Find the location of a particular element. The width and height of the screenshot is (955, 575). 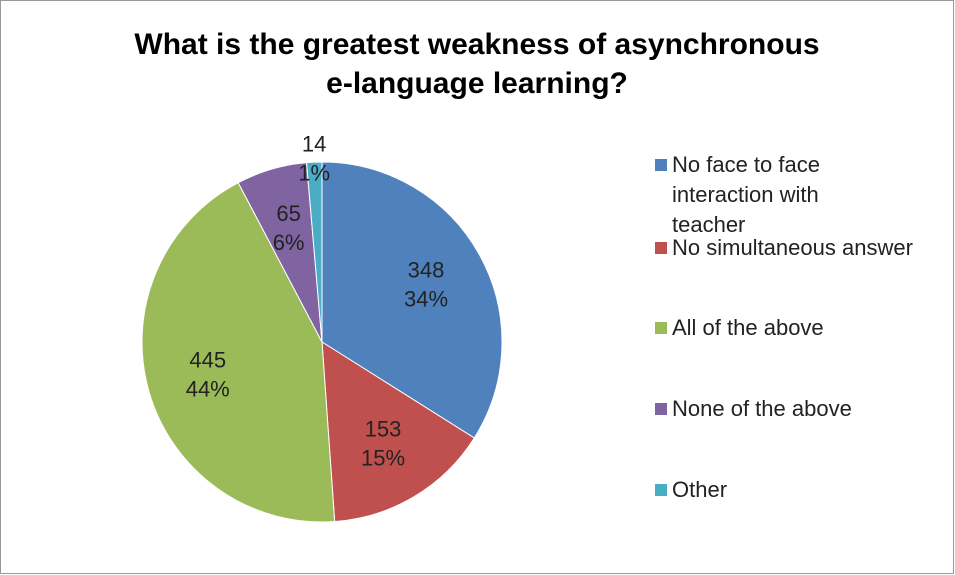

data-label: 34% is located at coordinates (426, 298).